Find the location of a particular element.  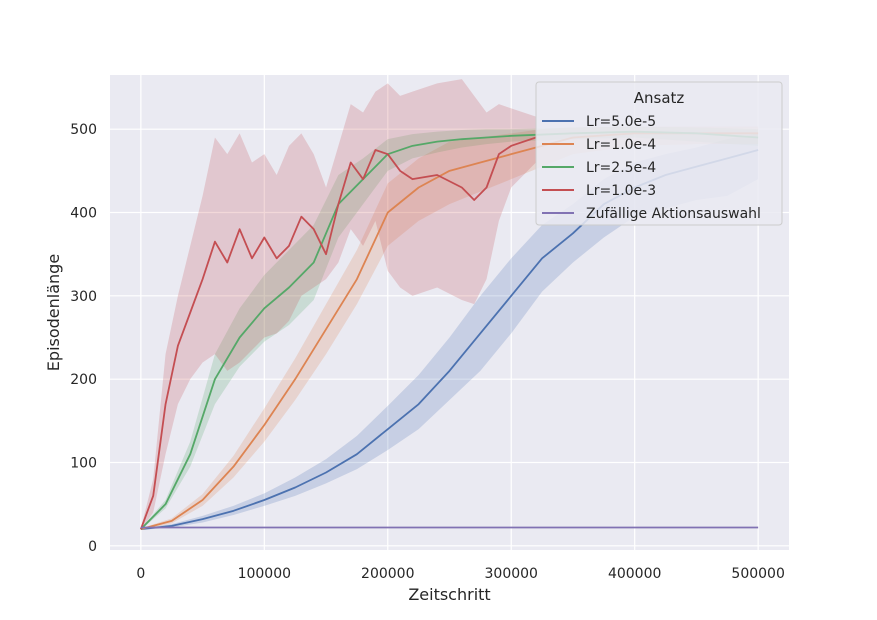

legend-title: Ansatz is located at coordinates (659, 98).